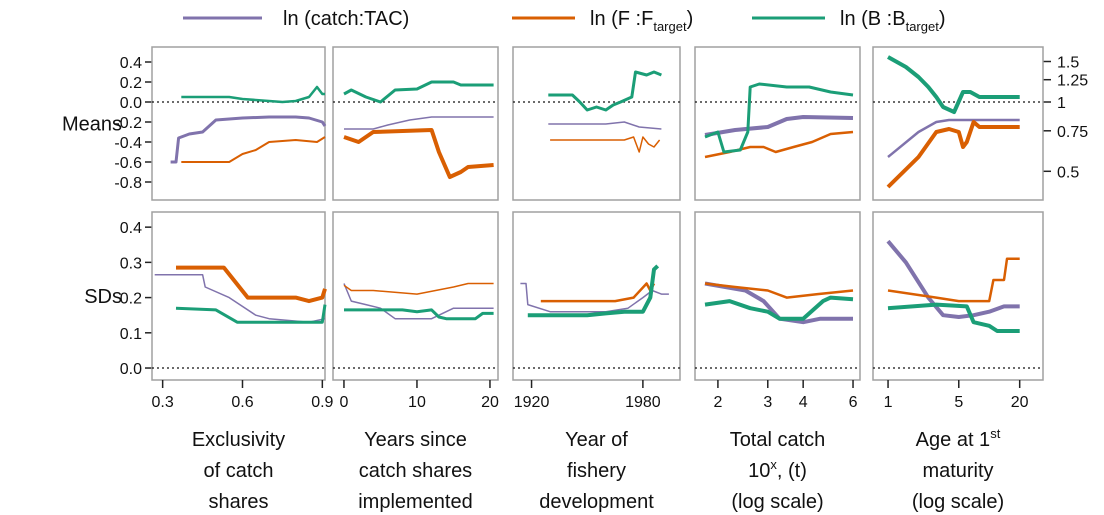 The width and height of the screenshot is (1104, 515). What do you see at coordinates (131, 334) in the screenshot?
I see `y-tick-label: 0.1` at bounding box center [131, 334].